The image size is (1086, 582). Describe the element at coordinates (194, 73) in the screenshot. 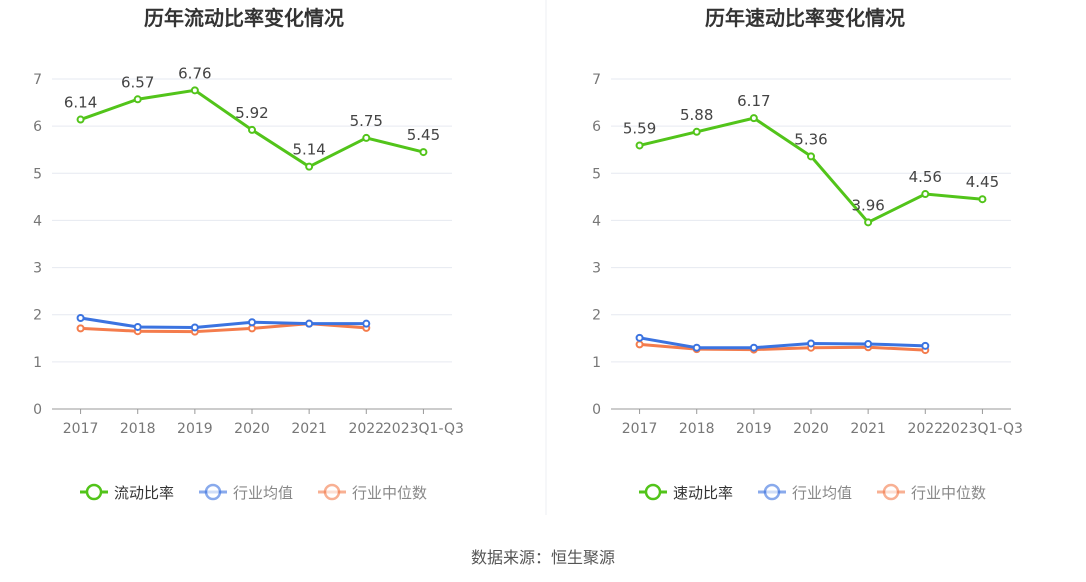

I see `data-label: 6.76` at that location.